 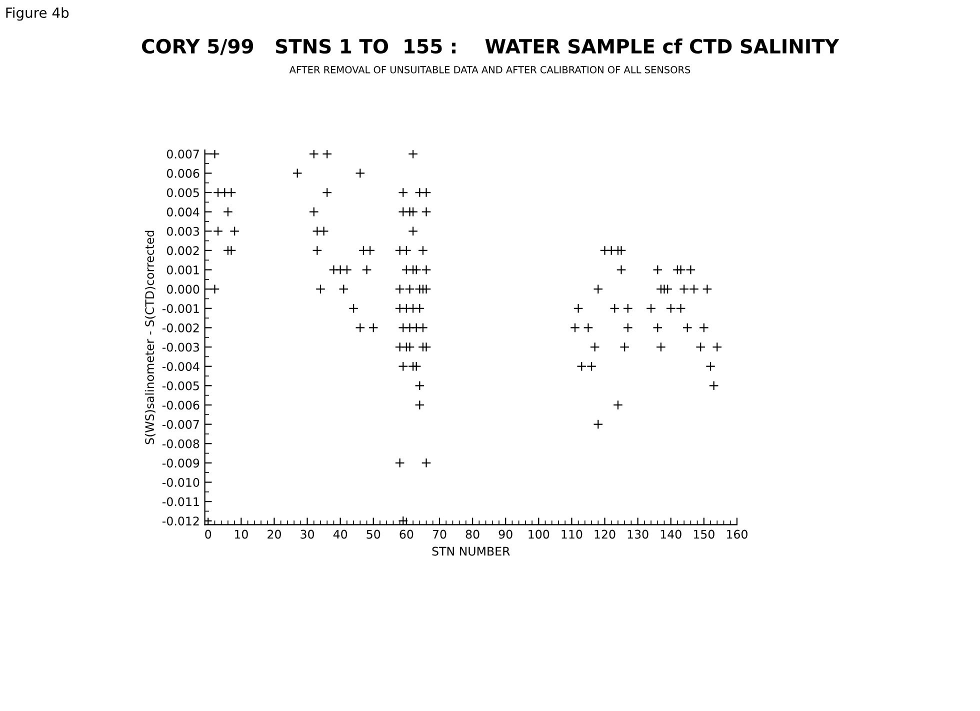 I want to click on x-tick-label: 0, so click(x=208, y=534).